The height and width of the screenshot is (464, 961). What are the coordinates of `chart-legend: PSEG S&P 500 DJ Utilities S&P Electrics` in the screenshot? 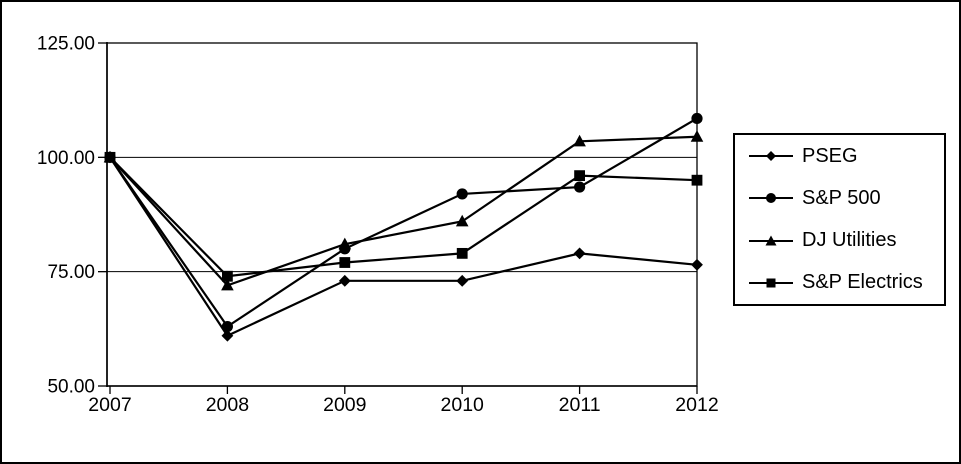 It's located at (839, 219).